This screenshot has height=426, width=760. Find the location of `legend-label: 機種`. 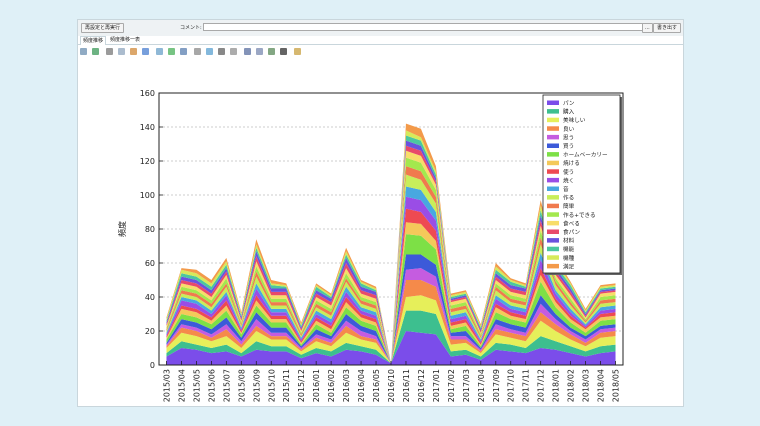

legend-label: 機種 is located at coordinates (569, 258).